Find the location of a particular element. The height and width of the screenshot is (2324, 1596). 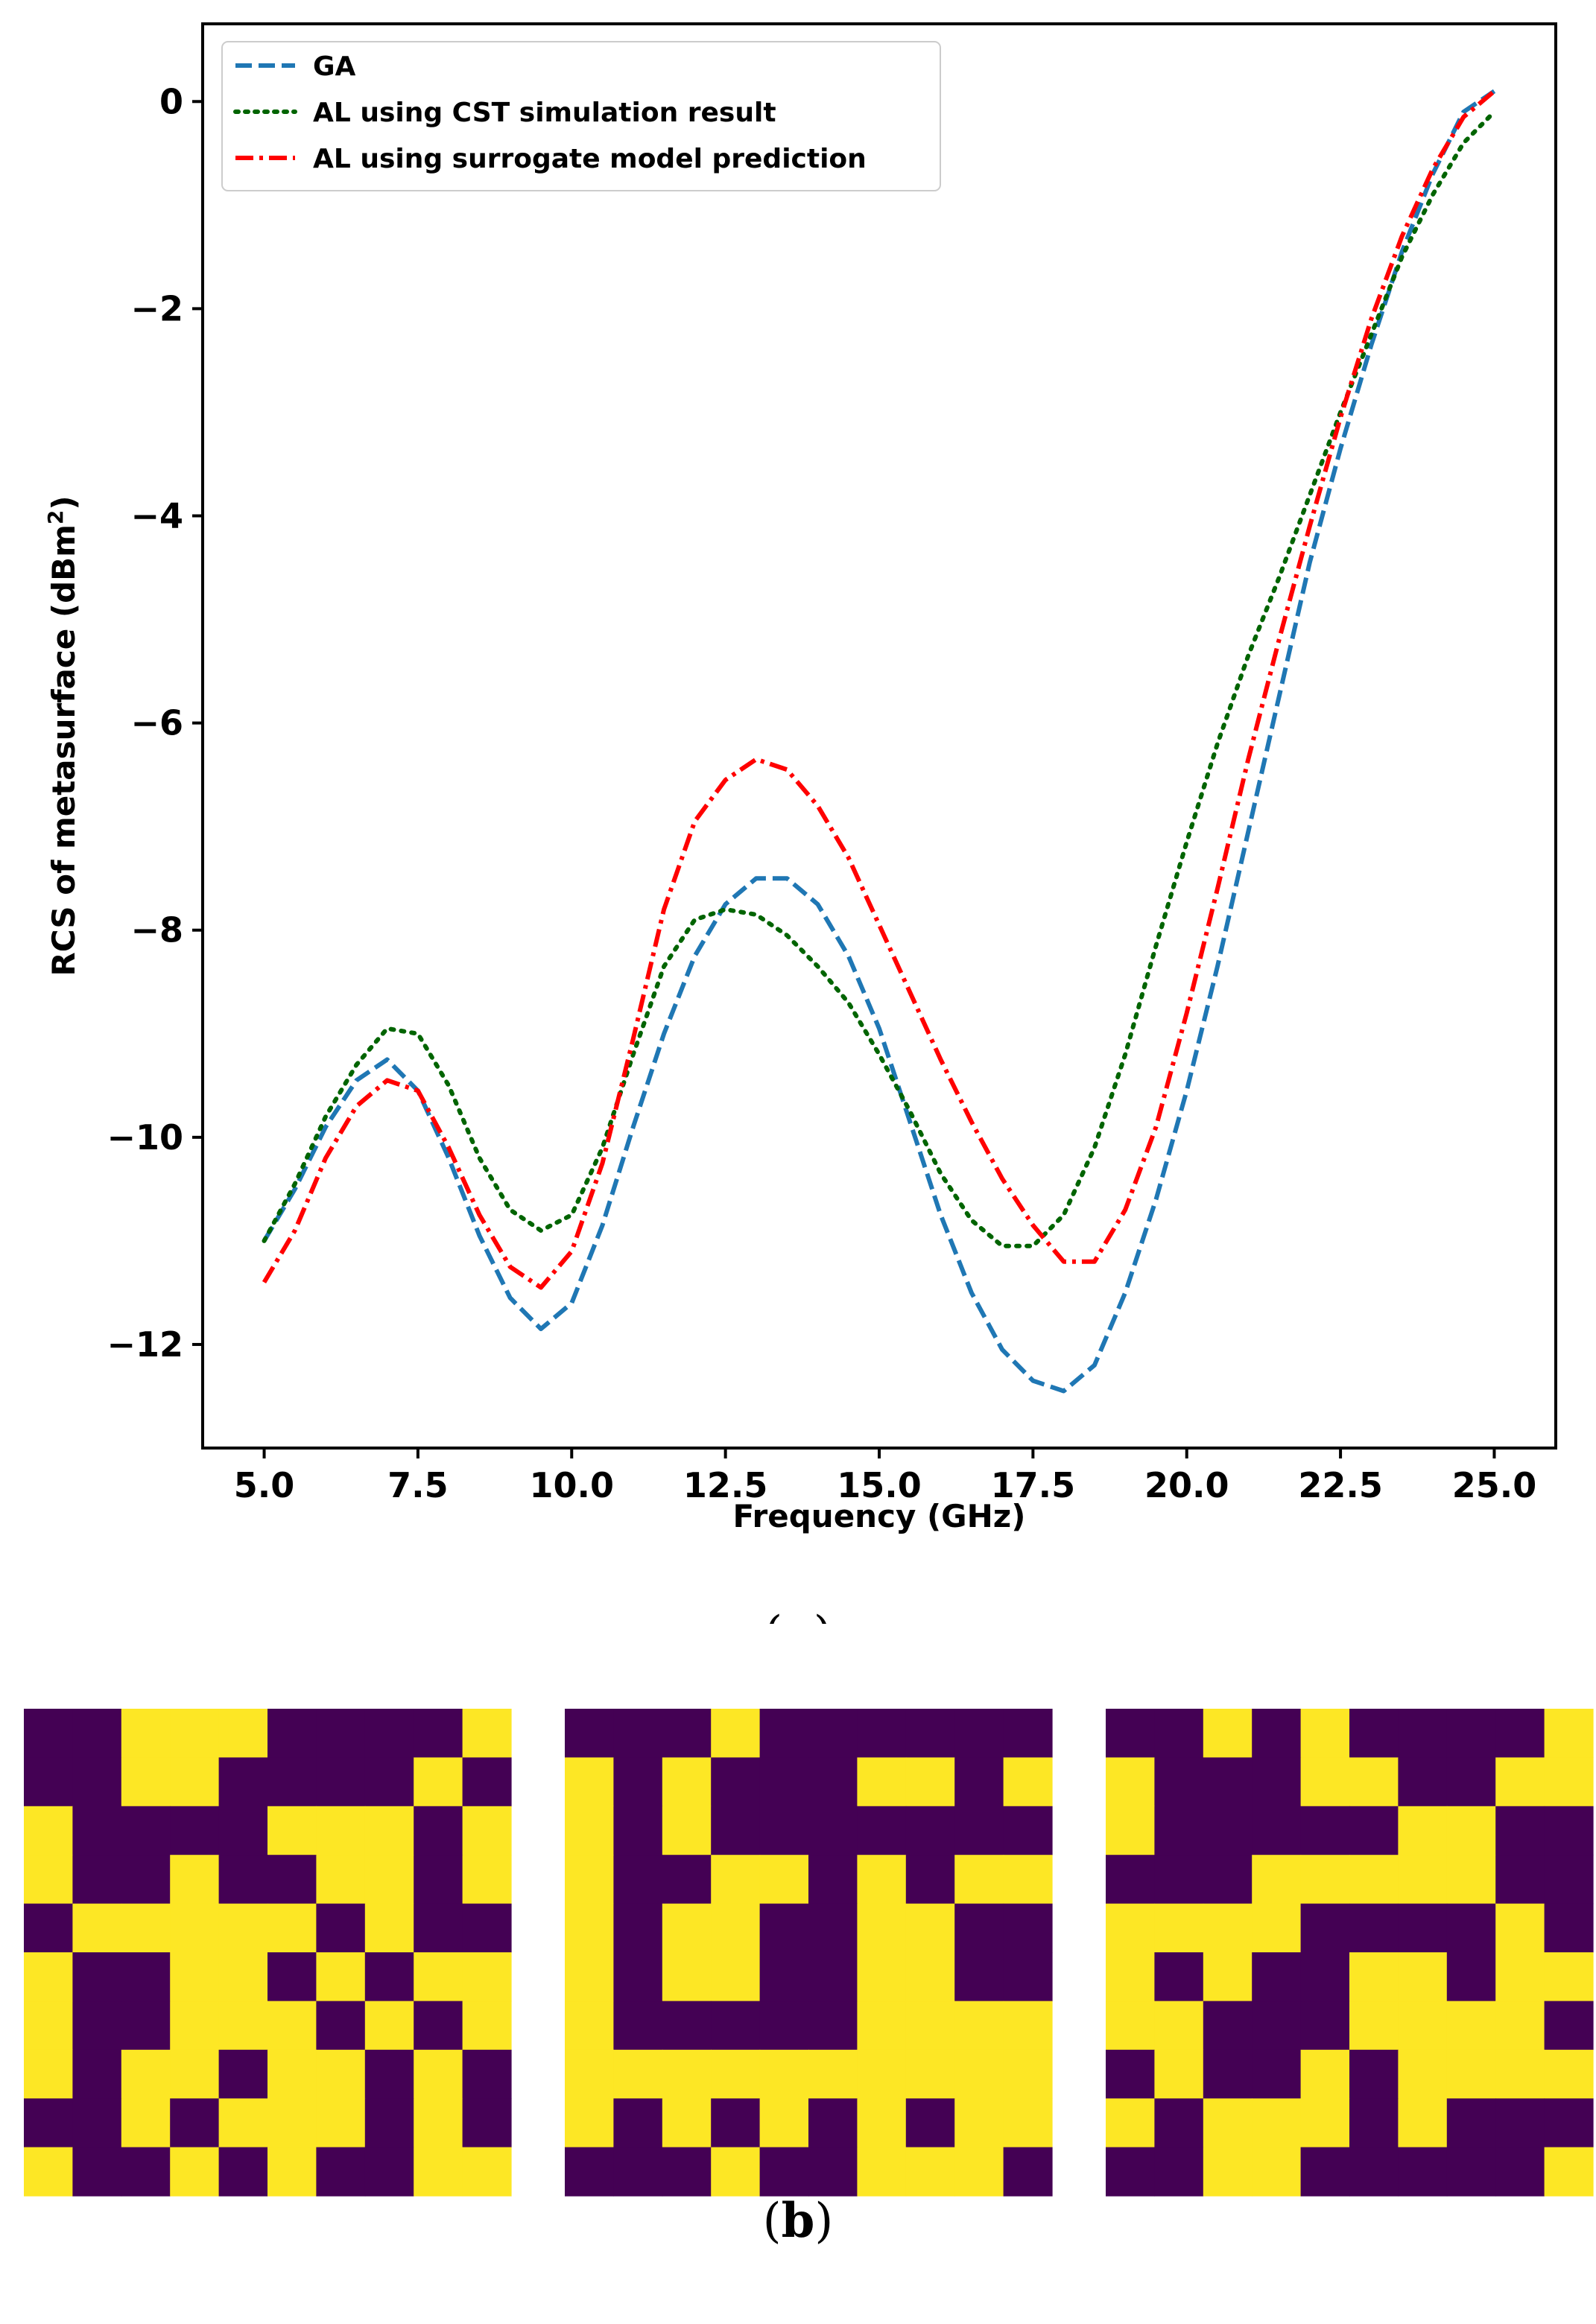

caption-a: (a) is located at coordinates (798, 1615).